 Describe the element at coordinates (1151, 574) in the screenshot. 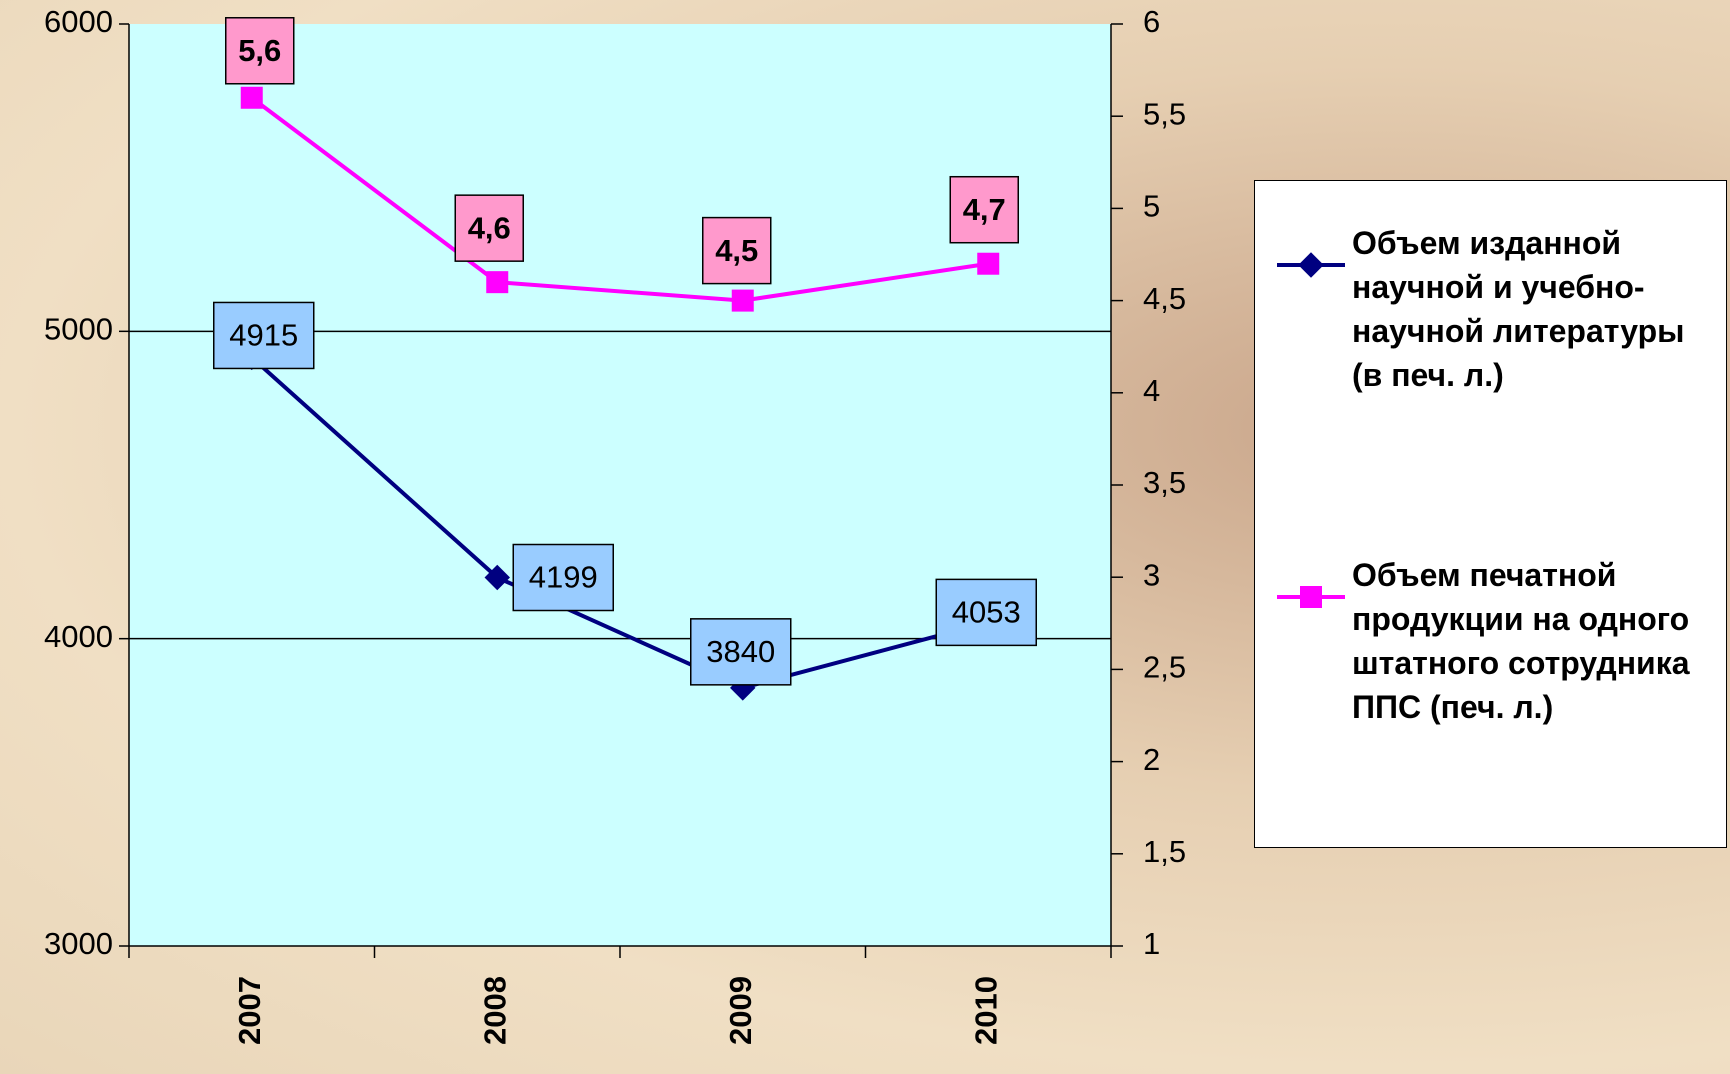

I see `y2-tick-label: 3` at that location.